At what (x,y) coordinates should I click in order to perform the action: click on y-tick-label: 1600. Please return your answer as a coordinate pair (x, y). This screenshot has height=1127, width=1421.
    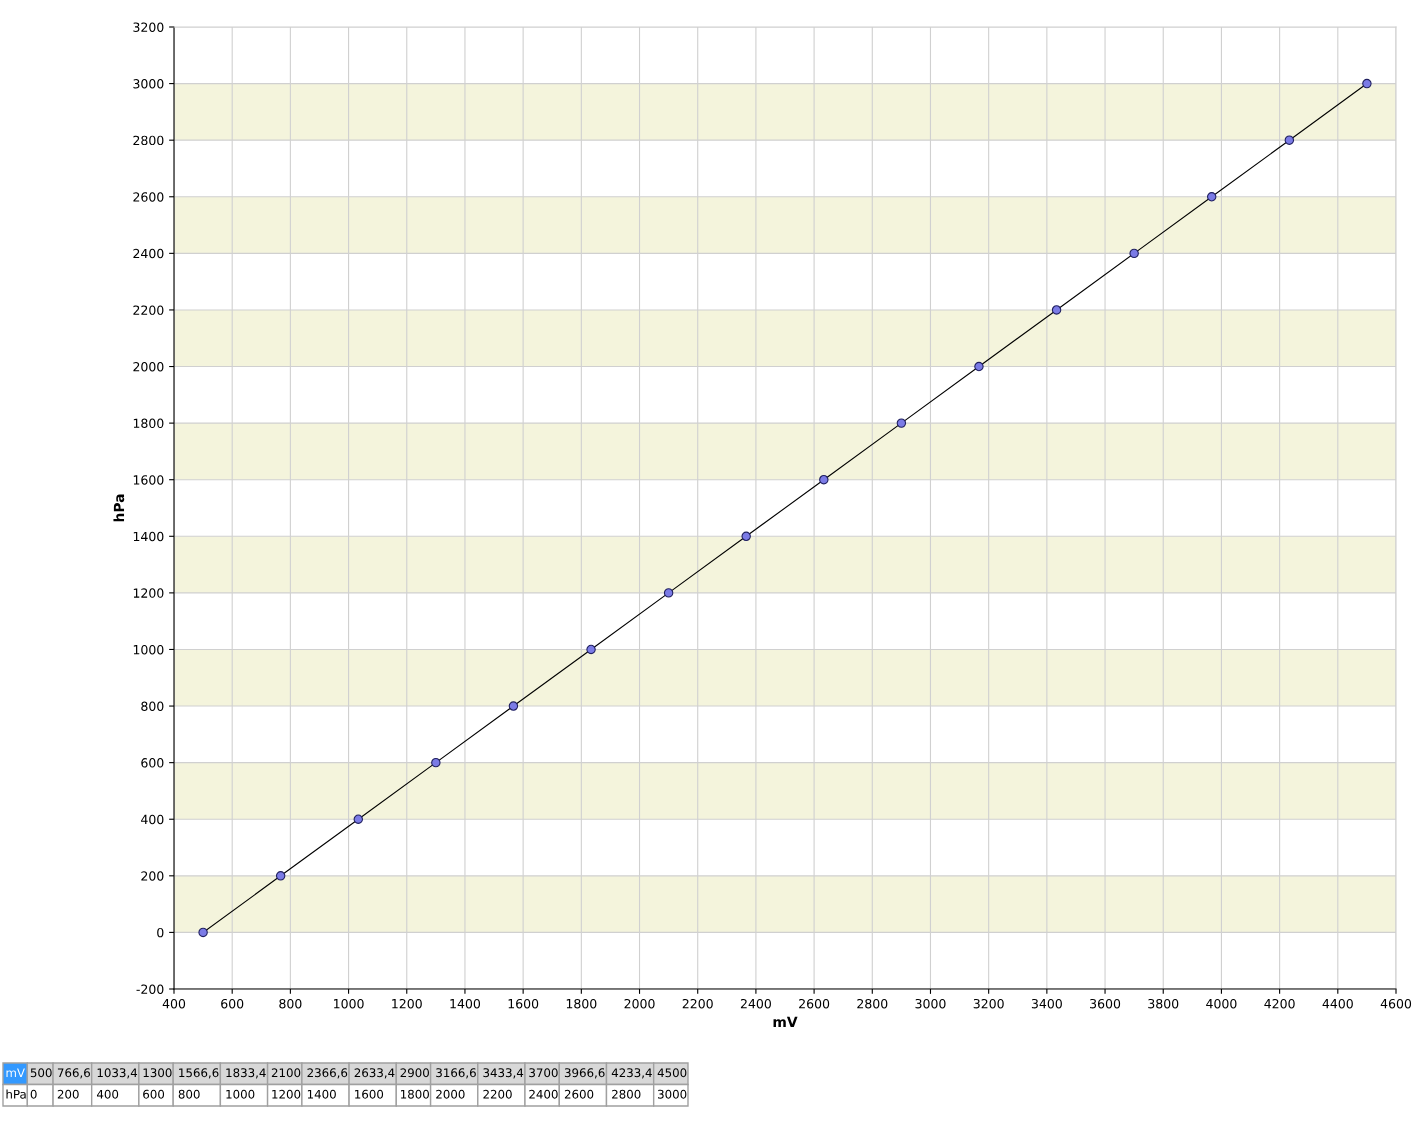
    Looking at the image, I should click on (148, 480).